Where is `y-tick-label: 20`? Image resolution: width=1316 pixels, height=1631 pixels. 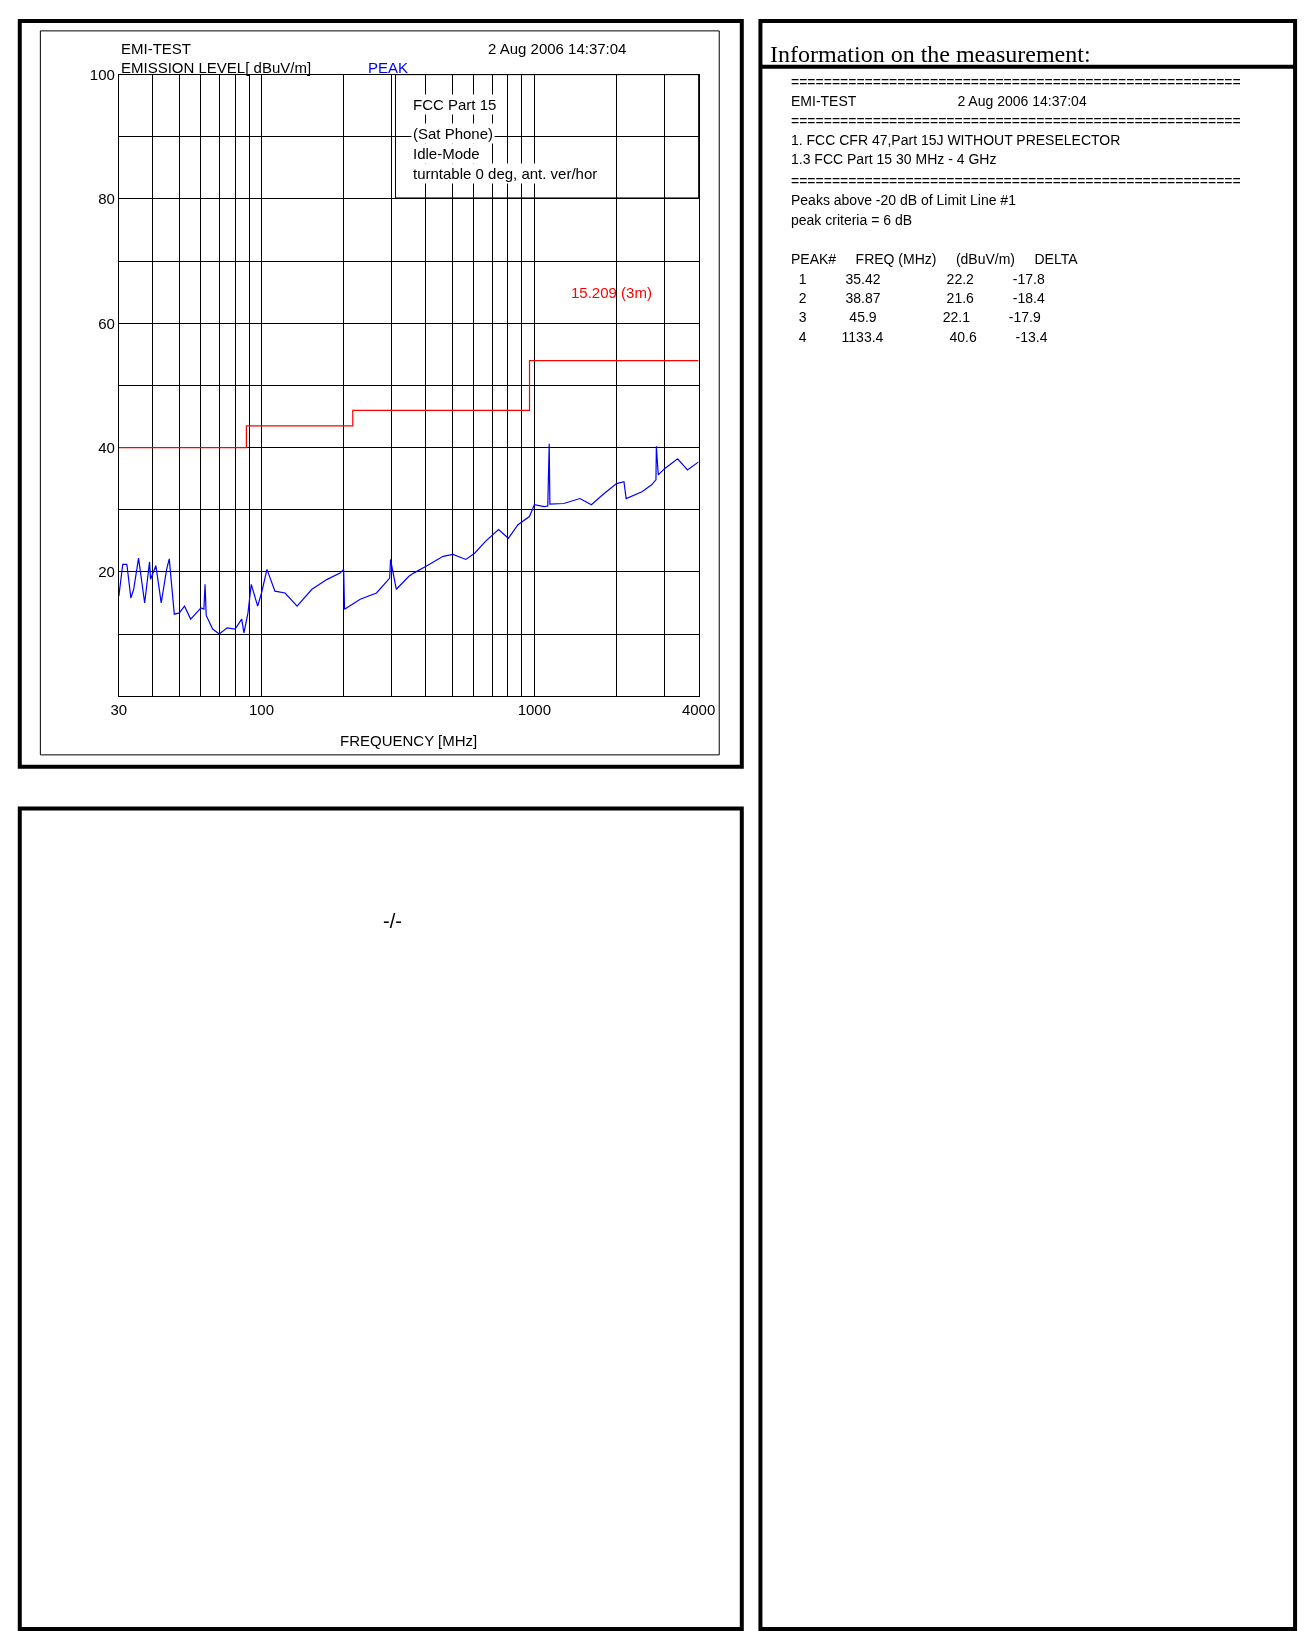
y-tick-label: 20 is located at coordinates (106, 572).